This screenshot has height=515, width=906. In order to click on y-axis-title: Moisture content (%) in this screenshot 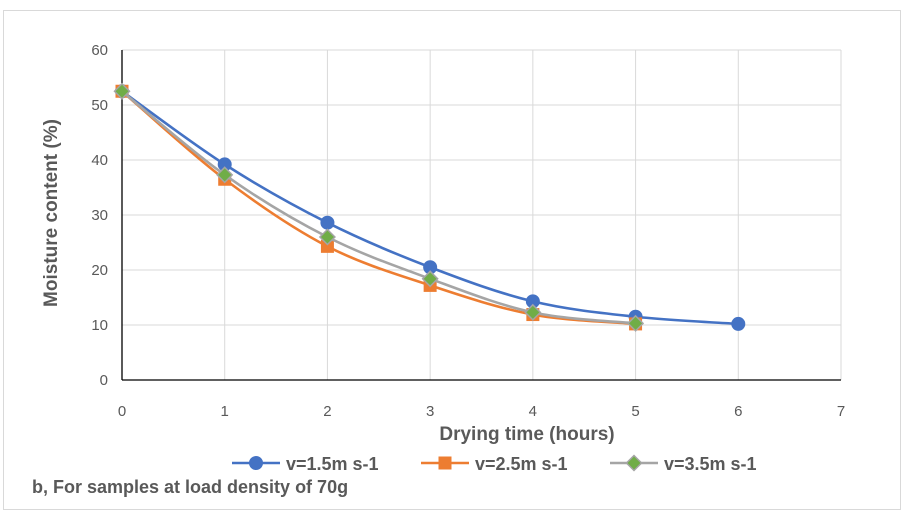, I will do `click(51, 213)`.